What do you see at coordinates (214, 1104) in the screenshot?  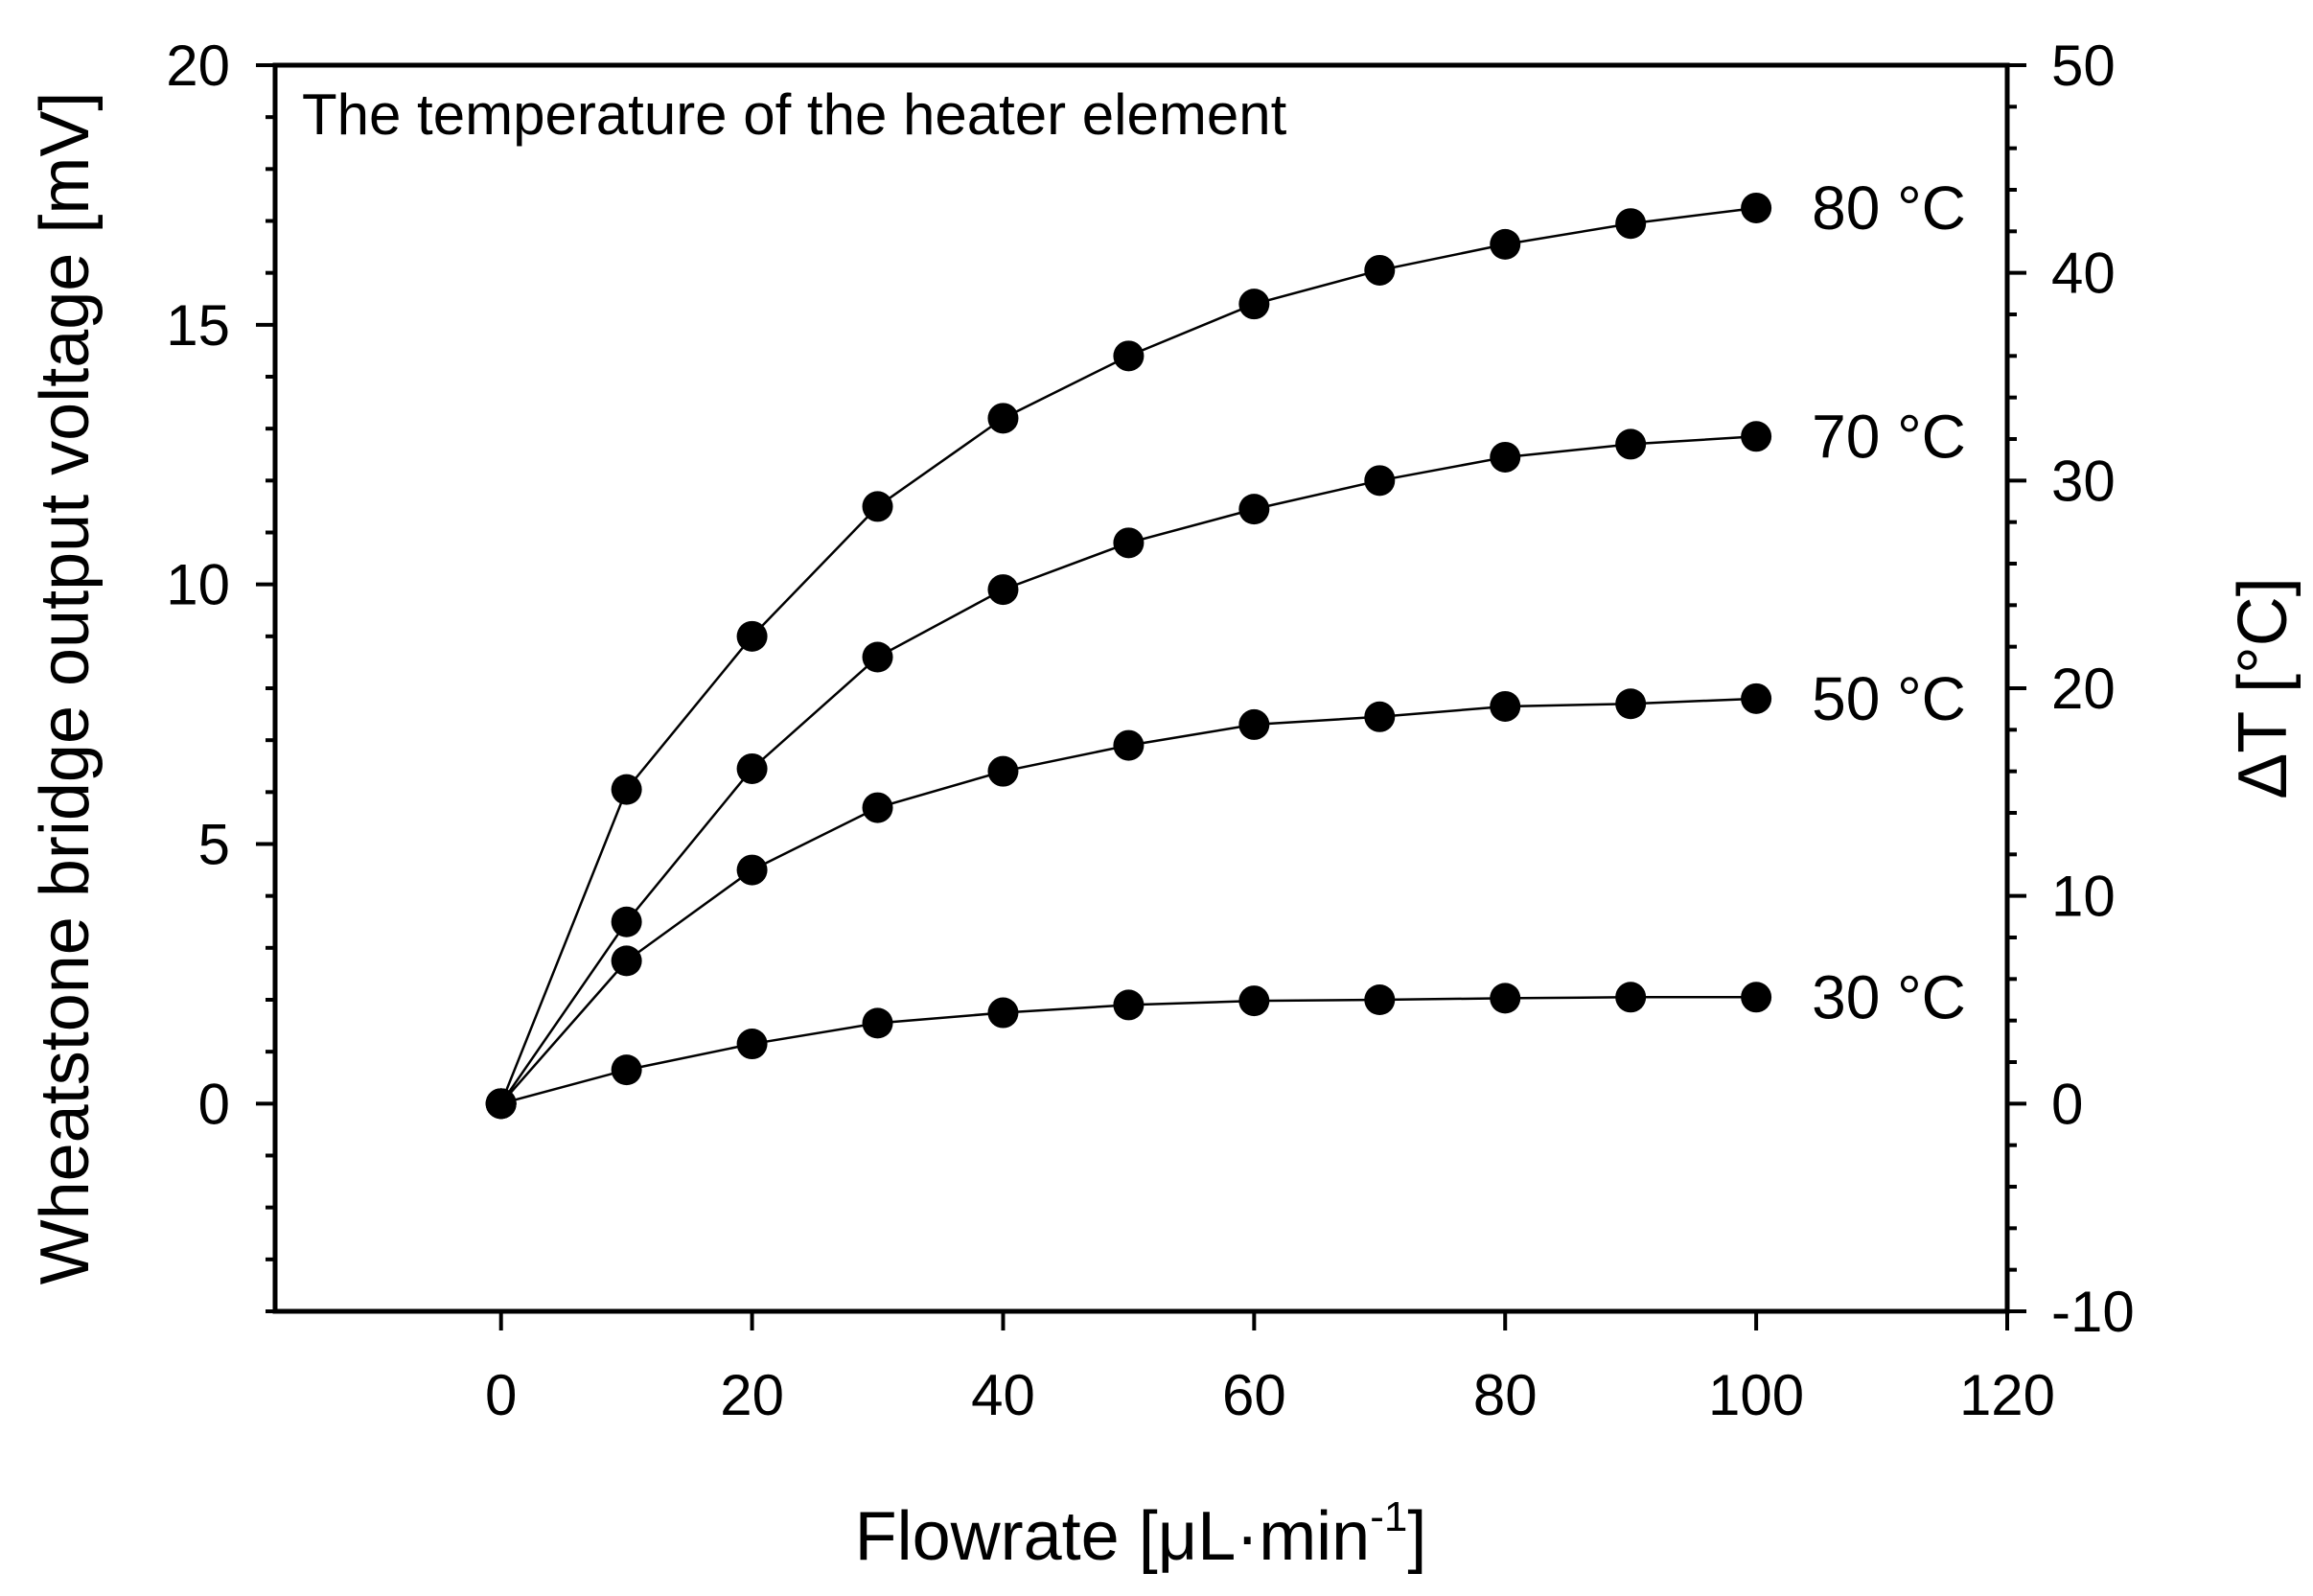 I see `y-tick-label: 0` at bounding box center [214, 1104].